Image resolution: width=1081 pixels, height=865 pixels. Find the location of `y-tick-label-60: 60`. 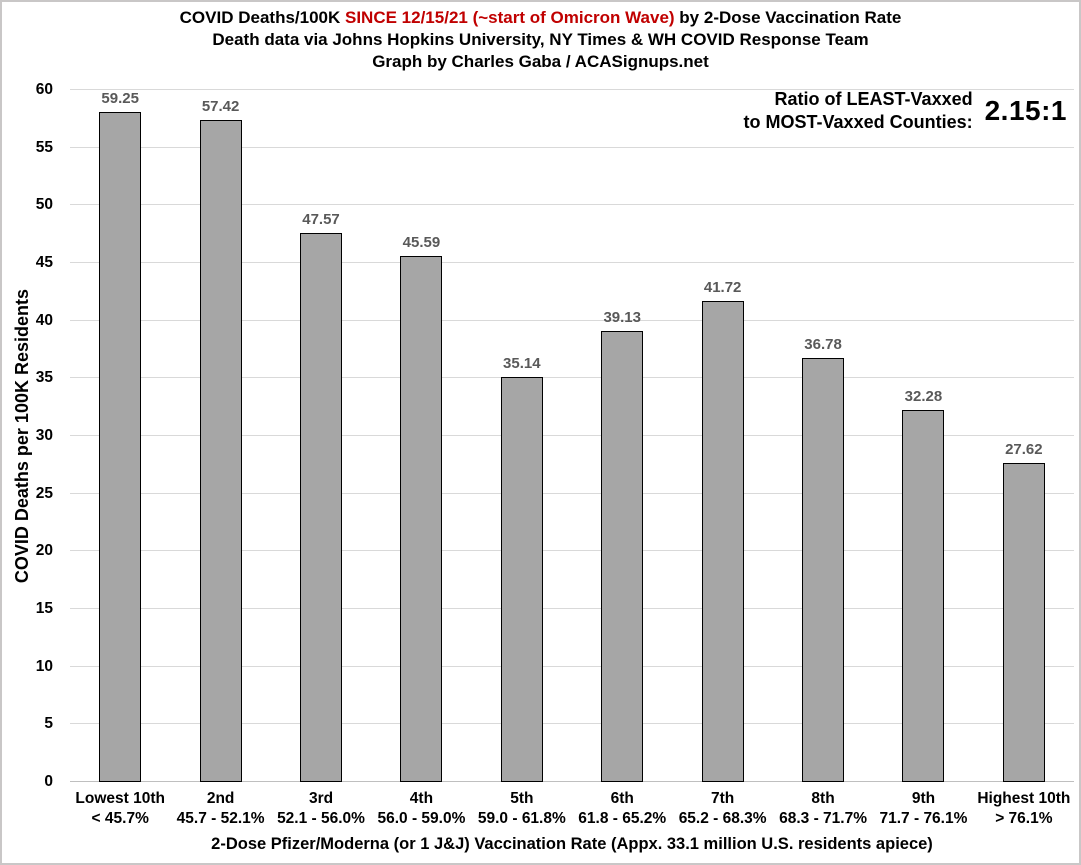

y-tick-label-60: 60 is located at coordinates (44, 89).